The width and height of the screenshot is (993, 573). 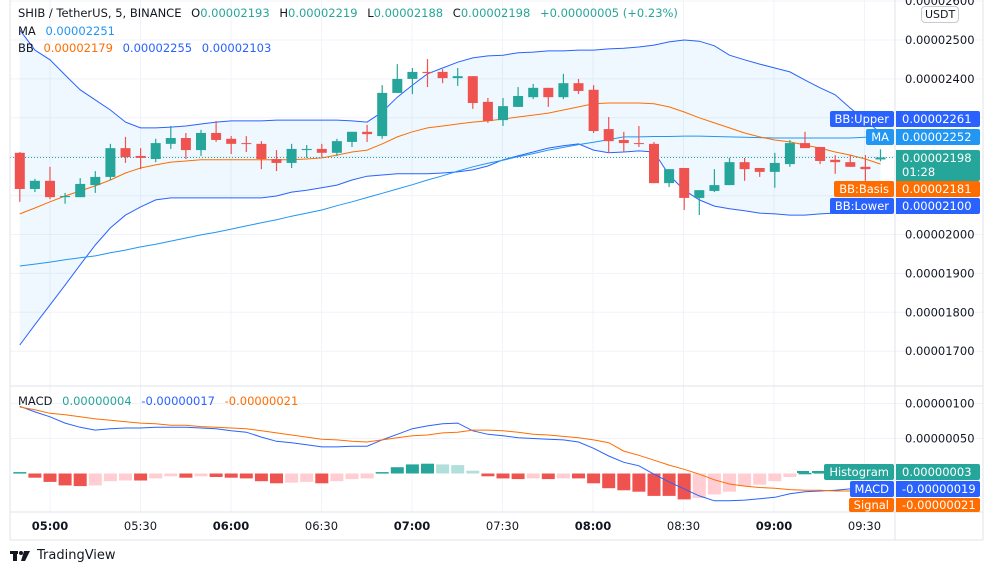 I want to click on macd-legend-label: MACD, so click(x=35, y=401).